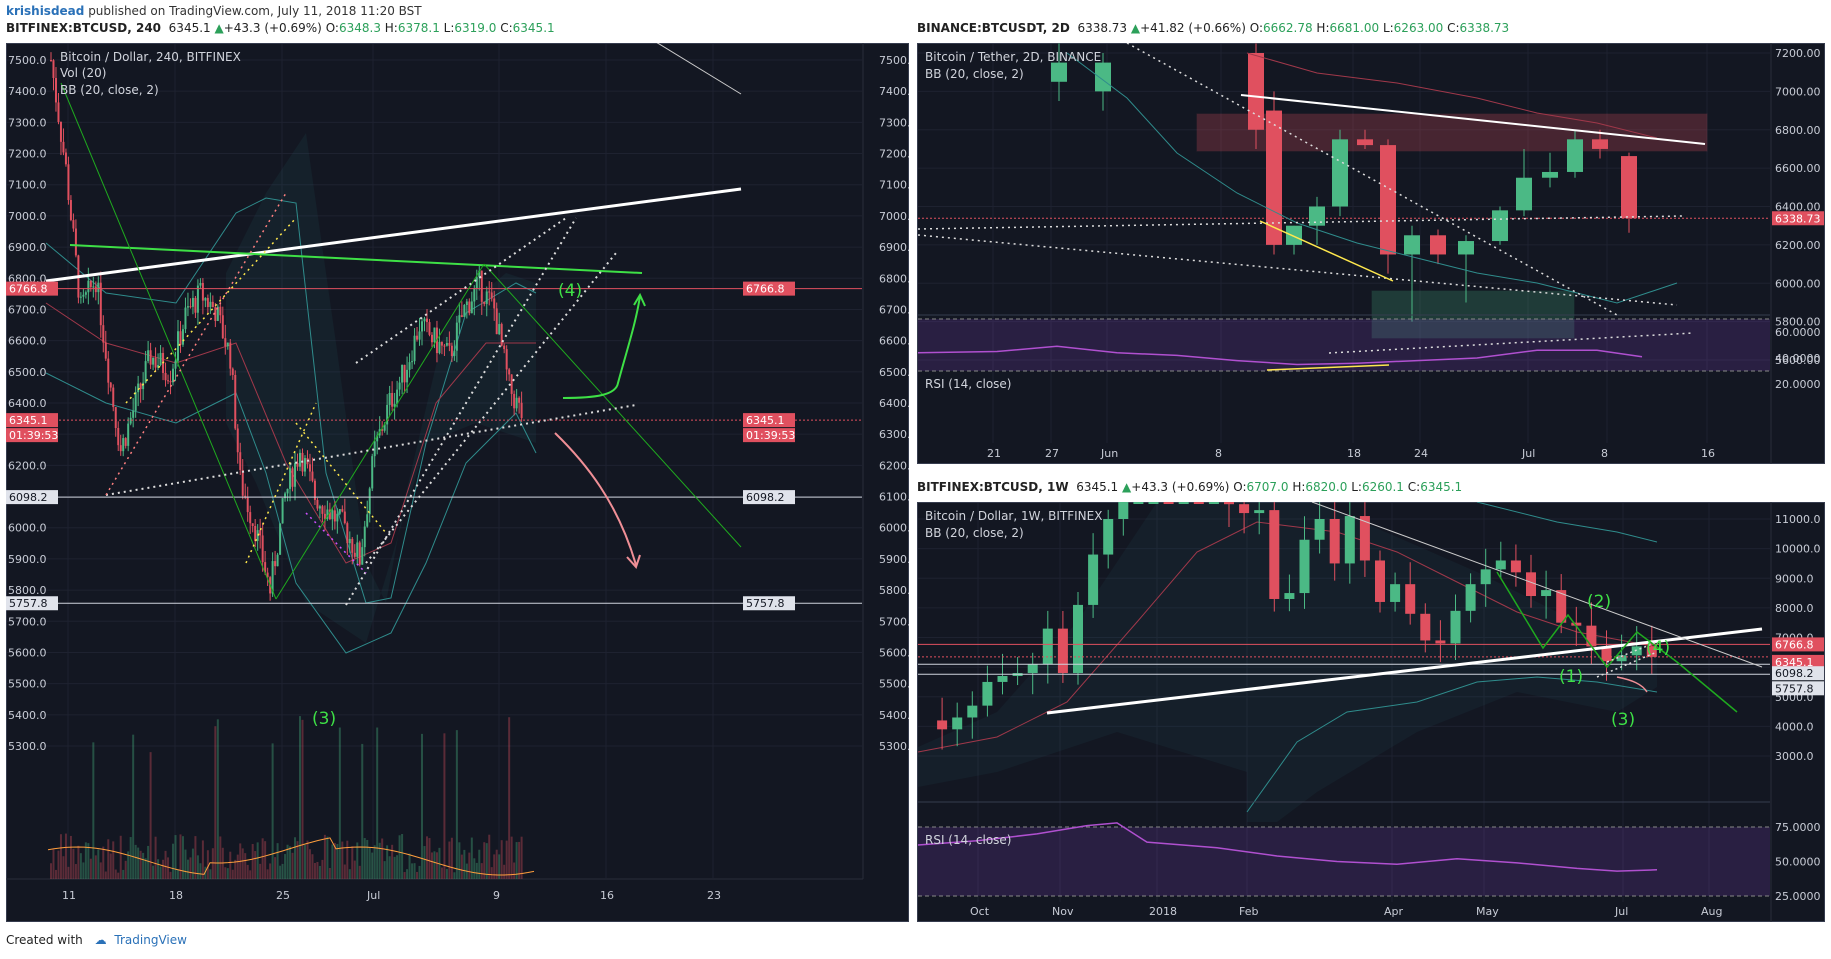 The image size is (1831, 959). I want to click on p3-change: +43.3 (+0.69%), so click(1180, 487).